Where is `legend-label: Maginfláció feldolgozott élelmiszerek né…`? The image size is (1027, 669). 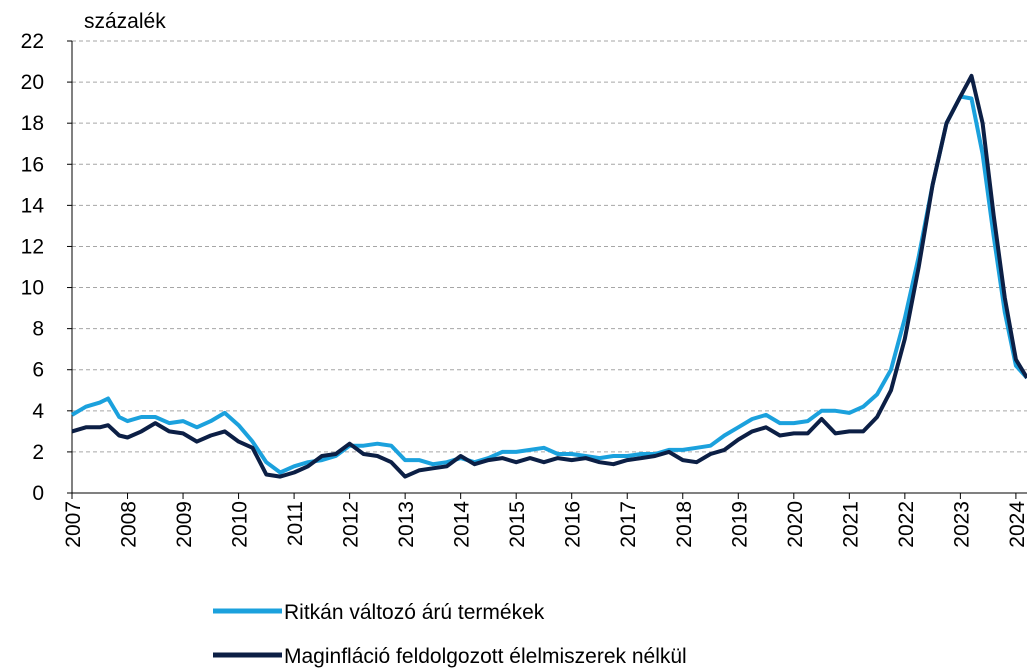
legend-label: Maginfláció feldolgozott élelmiszerek né… is located at coordinates (485, 656).